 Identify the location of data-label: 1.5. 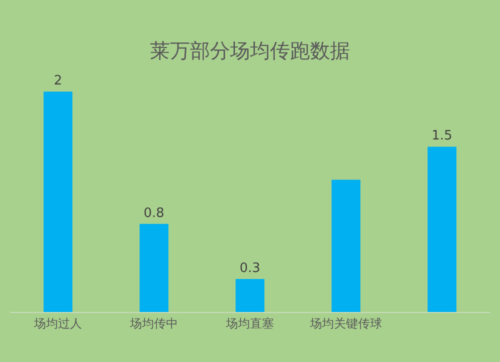
(442, 136).